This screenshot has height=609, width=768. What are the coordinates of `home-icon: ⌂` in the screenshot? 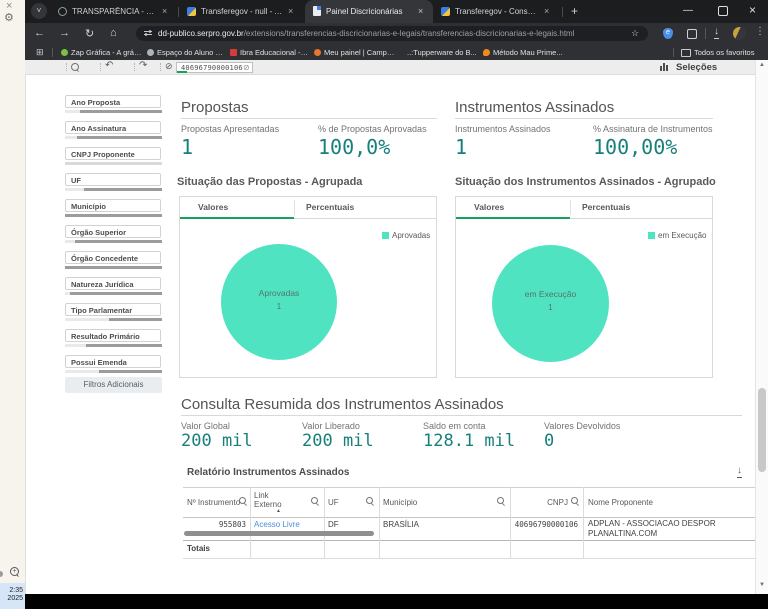 It's located at (113, 33).